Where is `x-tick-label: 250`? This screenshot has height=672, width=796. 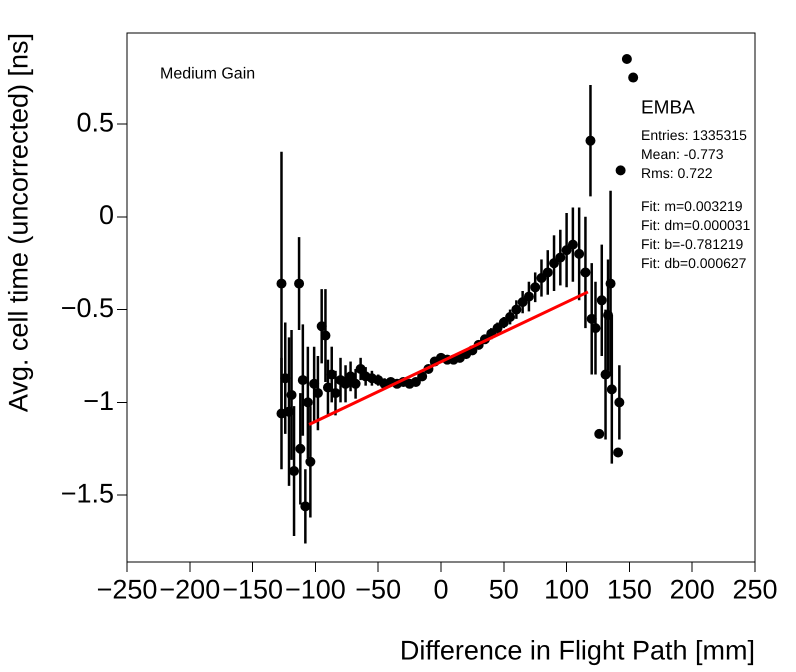 x-tick-label: 250 is located at coordinates (755, 589).